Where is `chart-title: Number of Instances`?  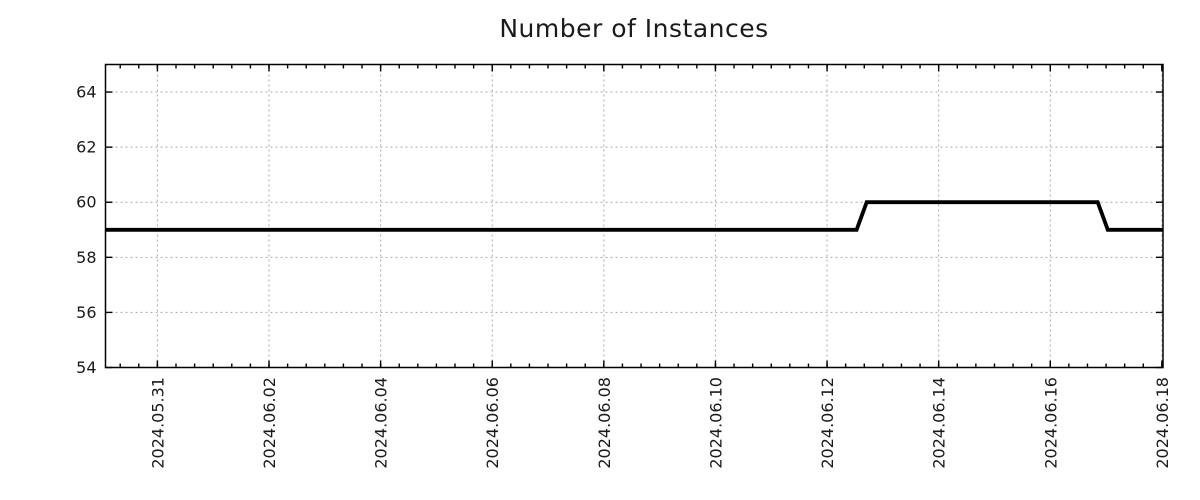
chart-title: Number of Instances is located at coordinates (634, 28).